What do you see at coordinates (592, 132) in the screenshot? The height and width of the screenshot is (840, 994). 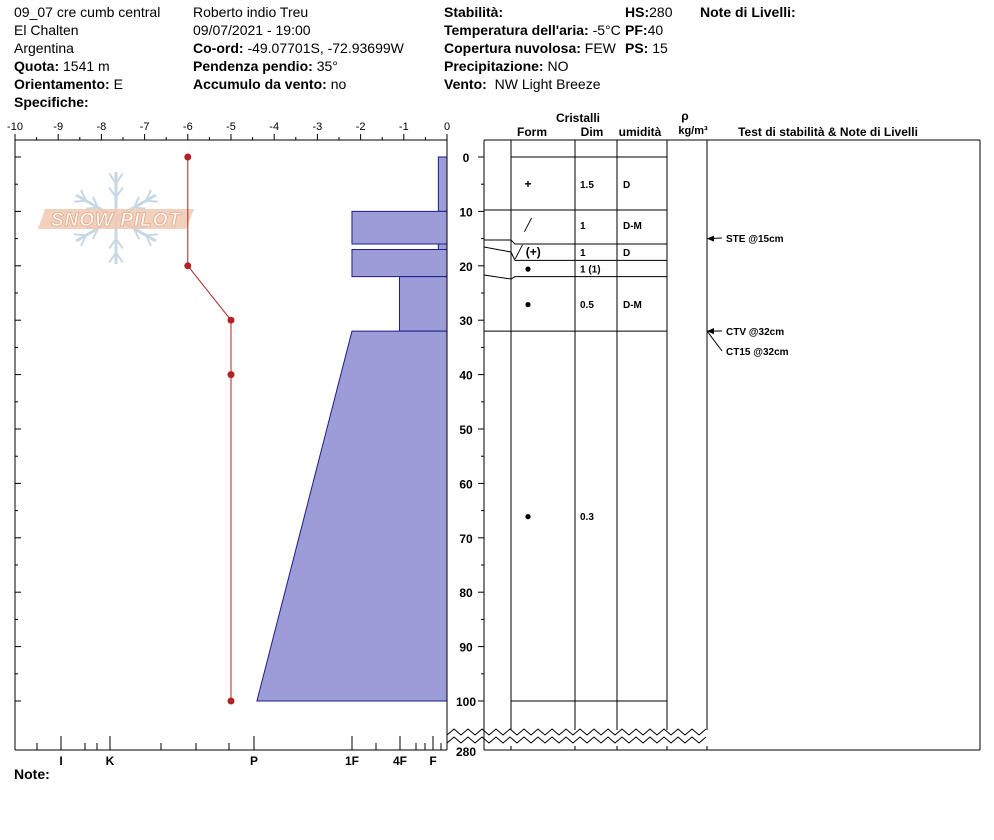 I see `size-header: Dim` at bounding box center [592, 132].